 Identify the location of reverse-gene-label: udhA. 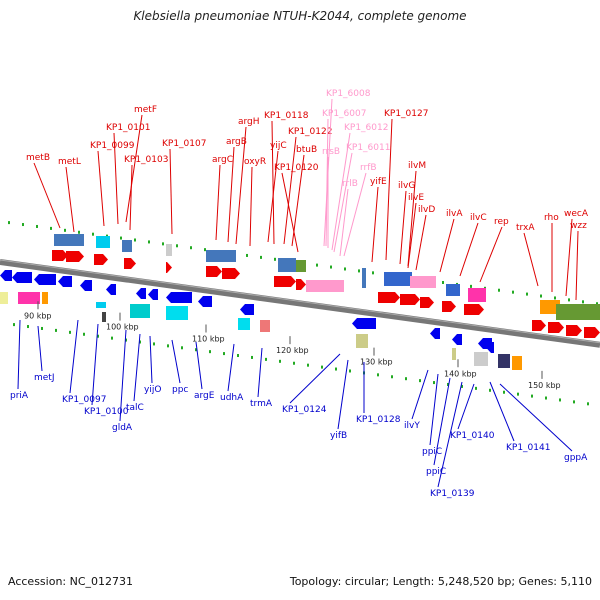
(232, 398).